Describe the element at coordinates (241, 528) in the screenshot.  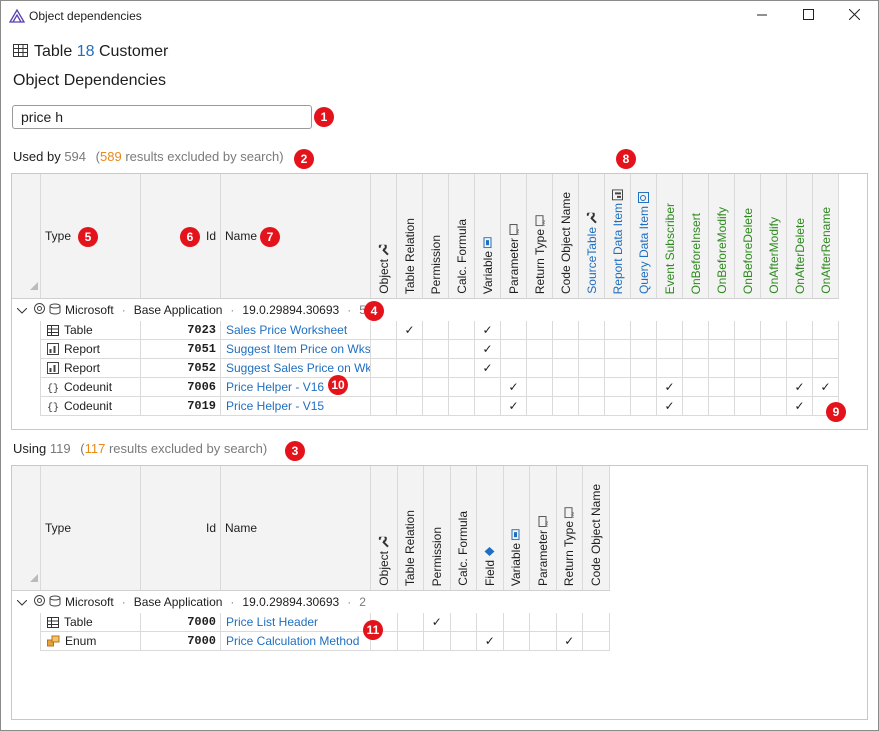
I see `header-name-label: Name` at that location.